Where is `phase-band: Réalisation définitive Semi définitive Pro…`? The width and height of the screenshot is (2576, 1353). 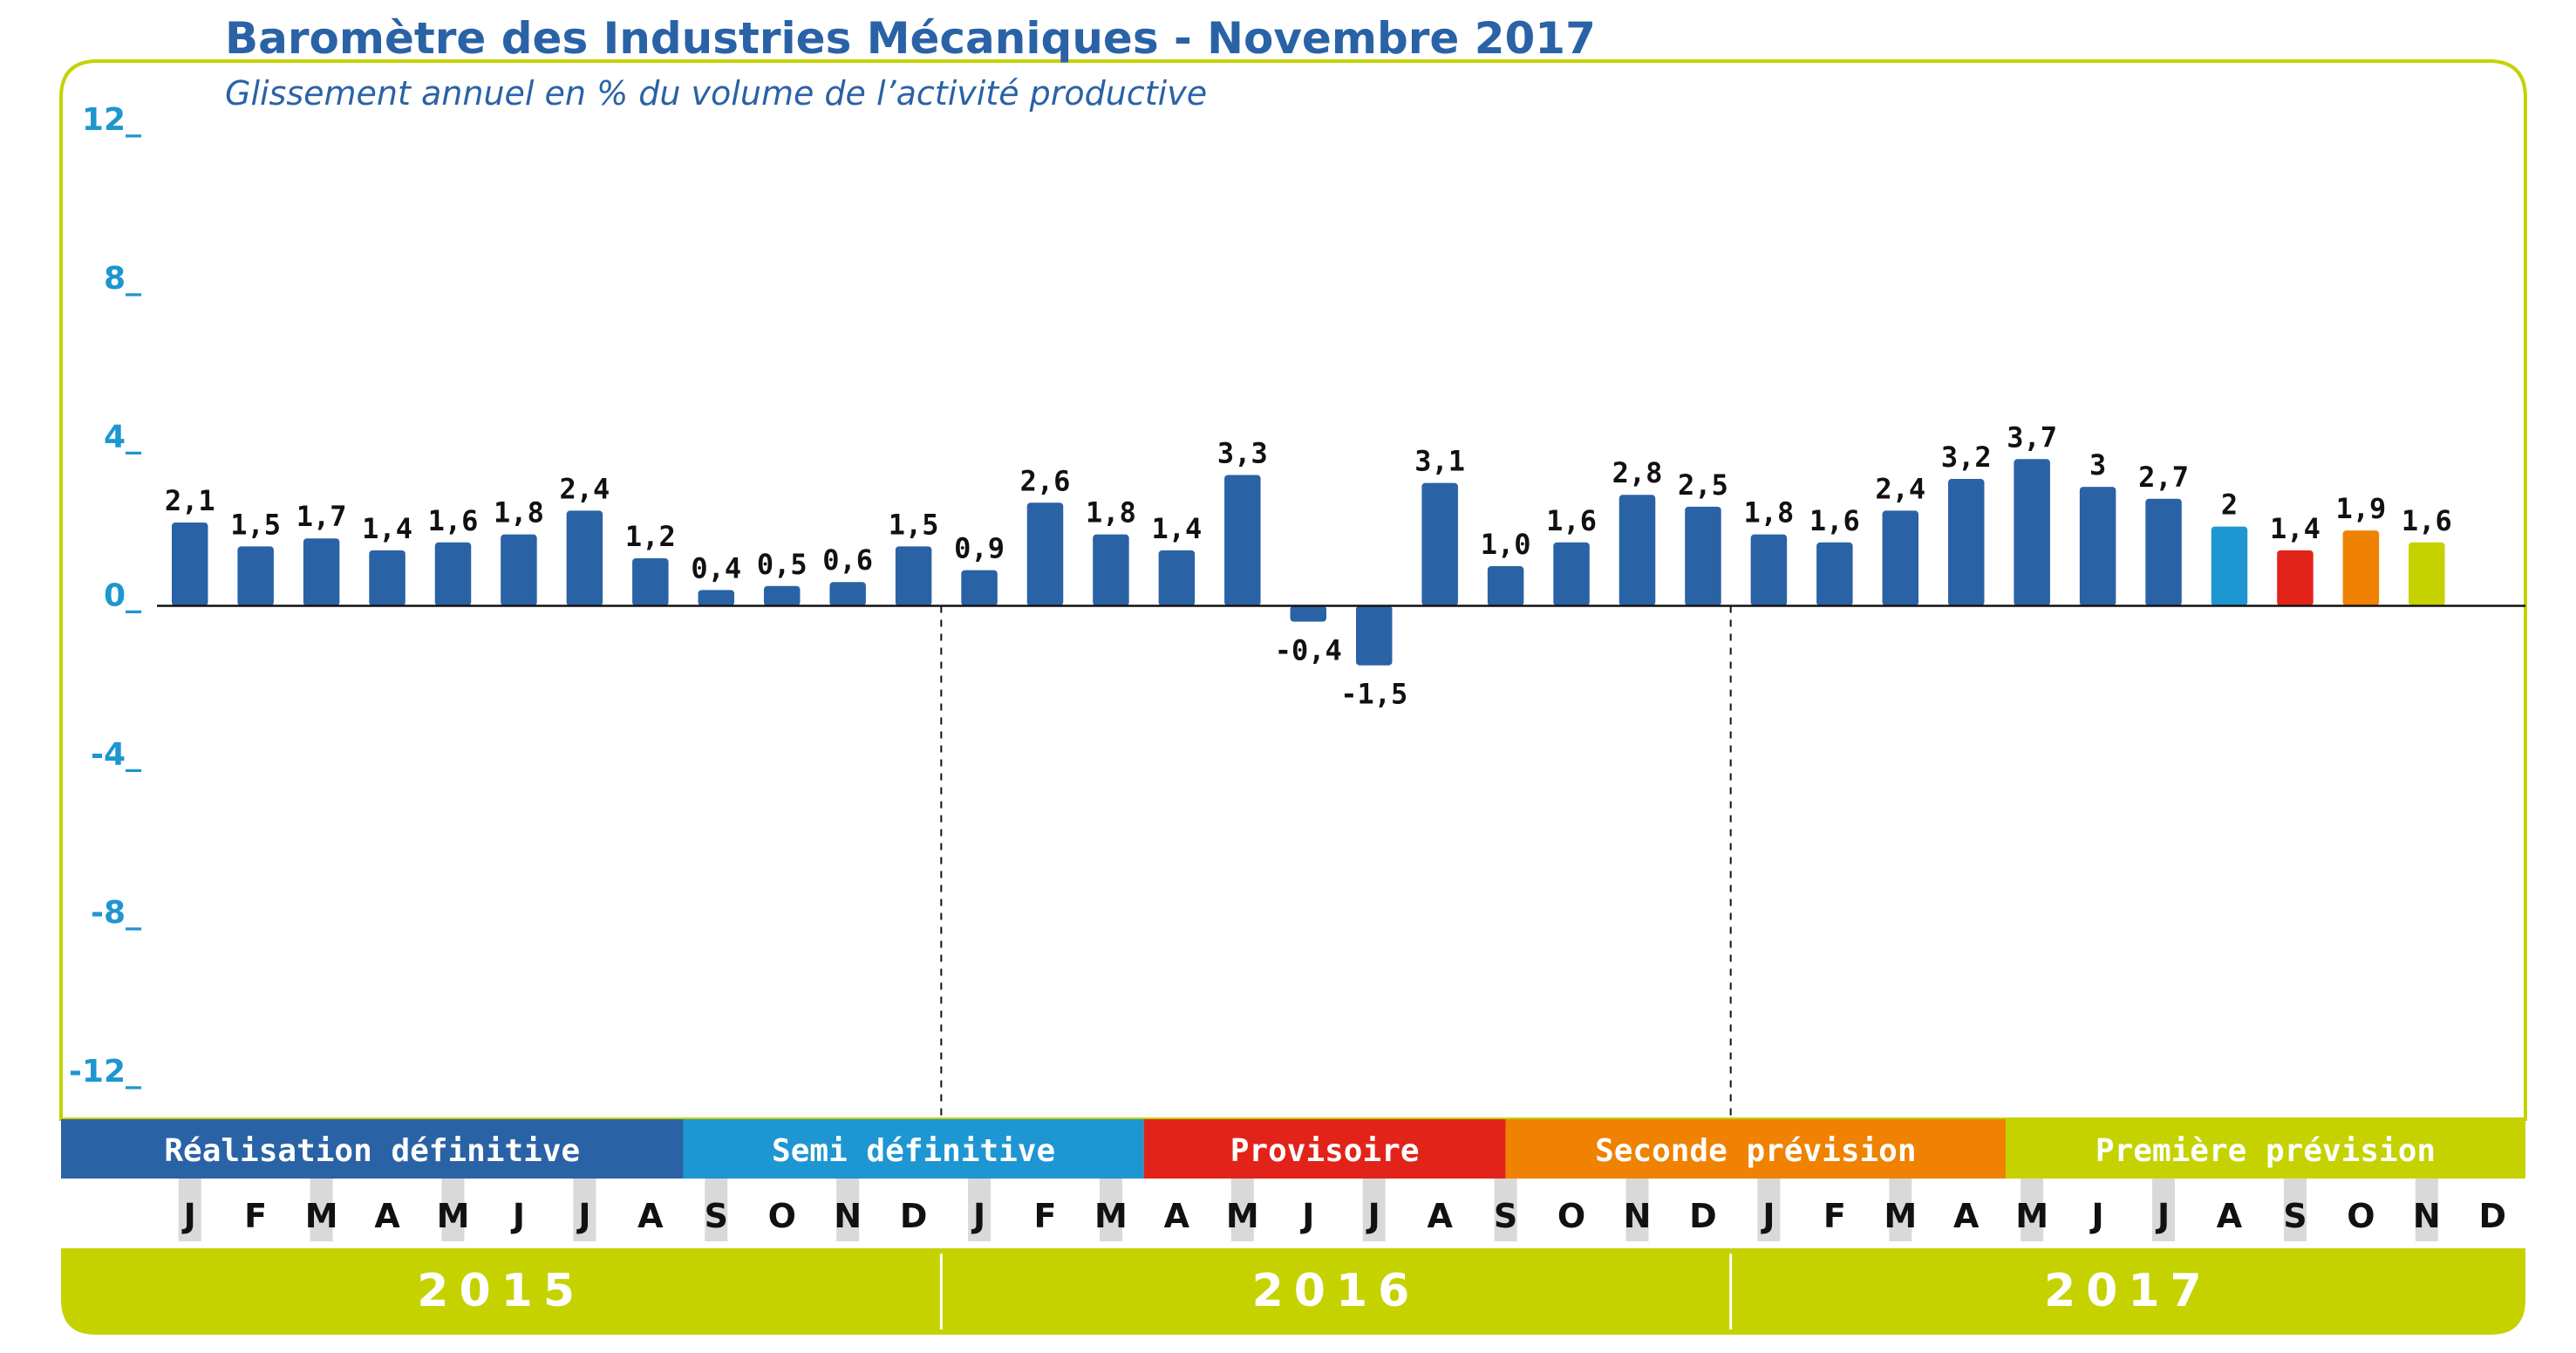 phase-band: Réalisation définitive Semi définitive Pro… is located at coordinates (1293, 1149).